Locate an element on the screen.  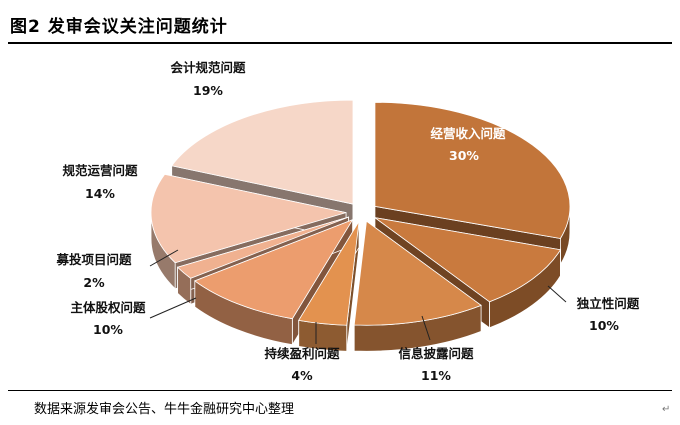
leader-lines is located at coordinates (358, 296).